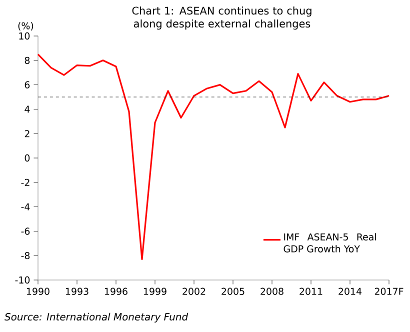  What do you see at coordinates (389, 291) in the screenshot?
I see `x-tick-label: 2017F` at bounding box center [389, 291].